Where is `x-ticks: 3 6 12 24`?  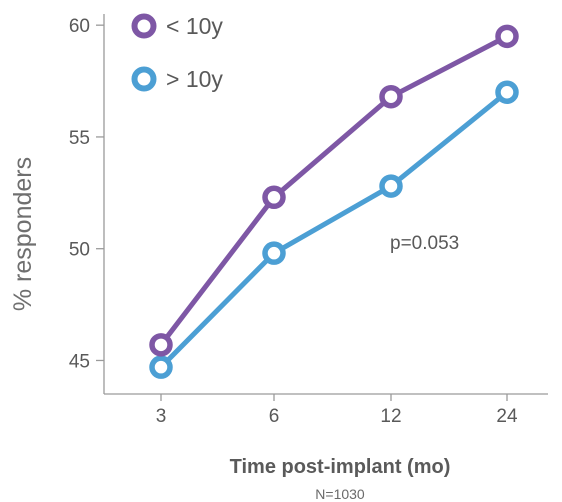 x-ticks: 3 6 12 24 is located at coordinates (337, 410).